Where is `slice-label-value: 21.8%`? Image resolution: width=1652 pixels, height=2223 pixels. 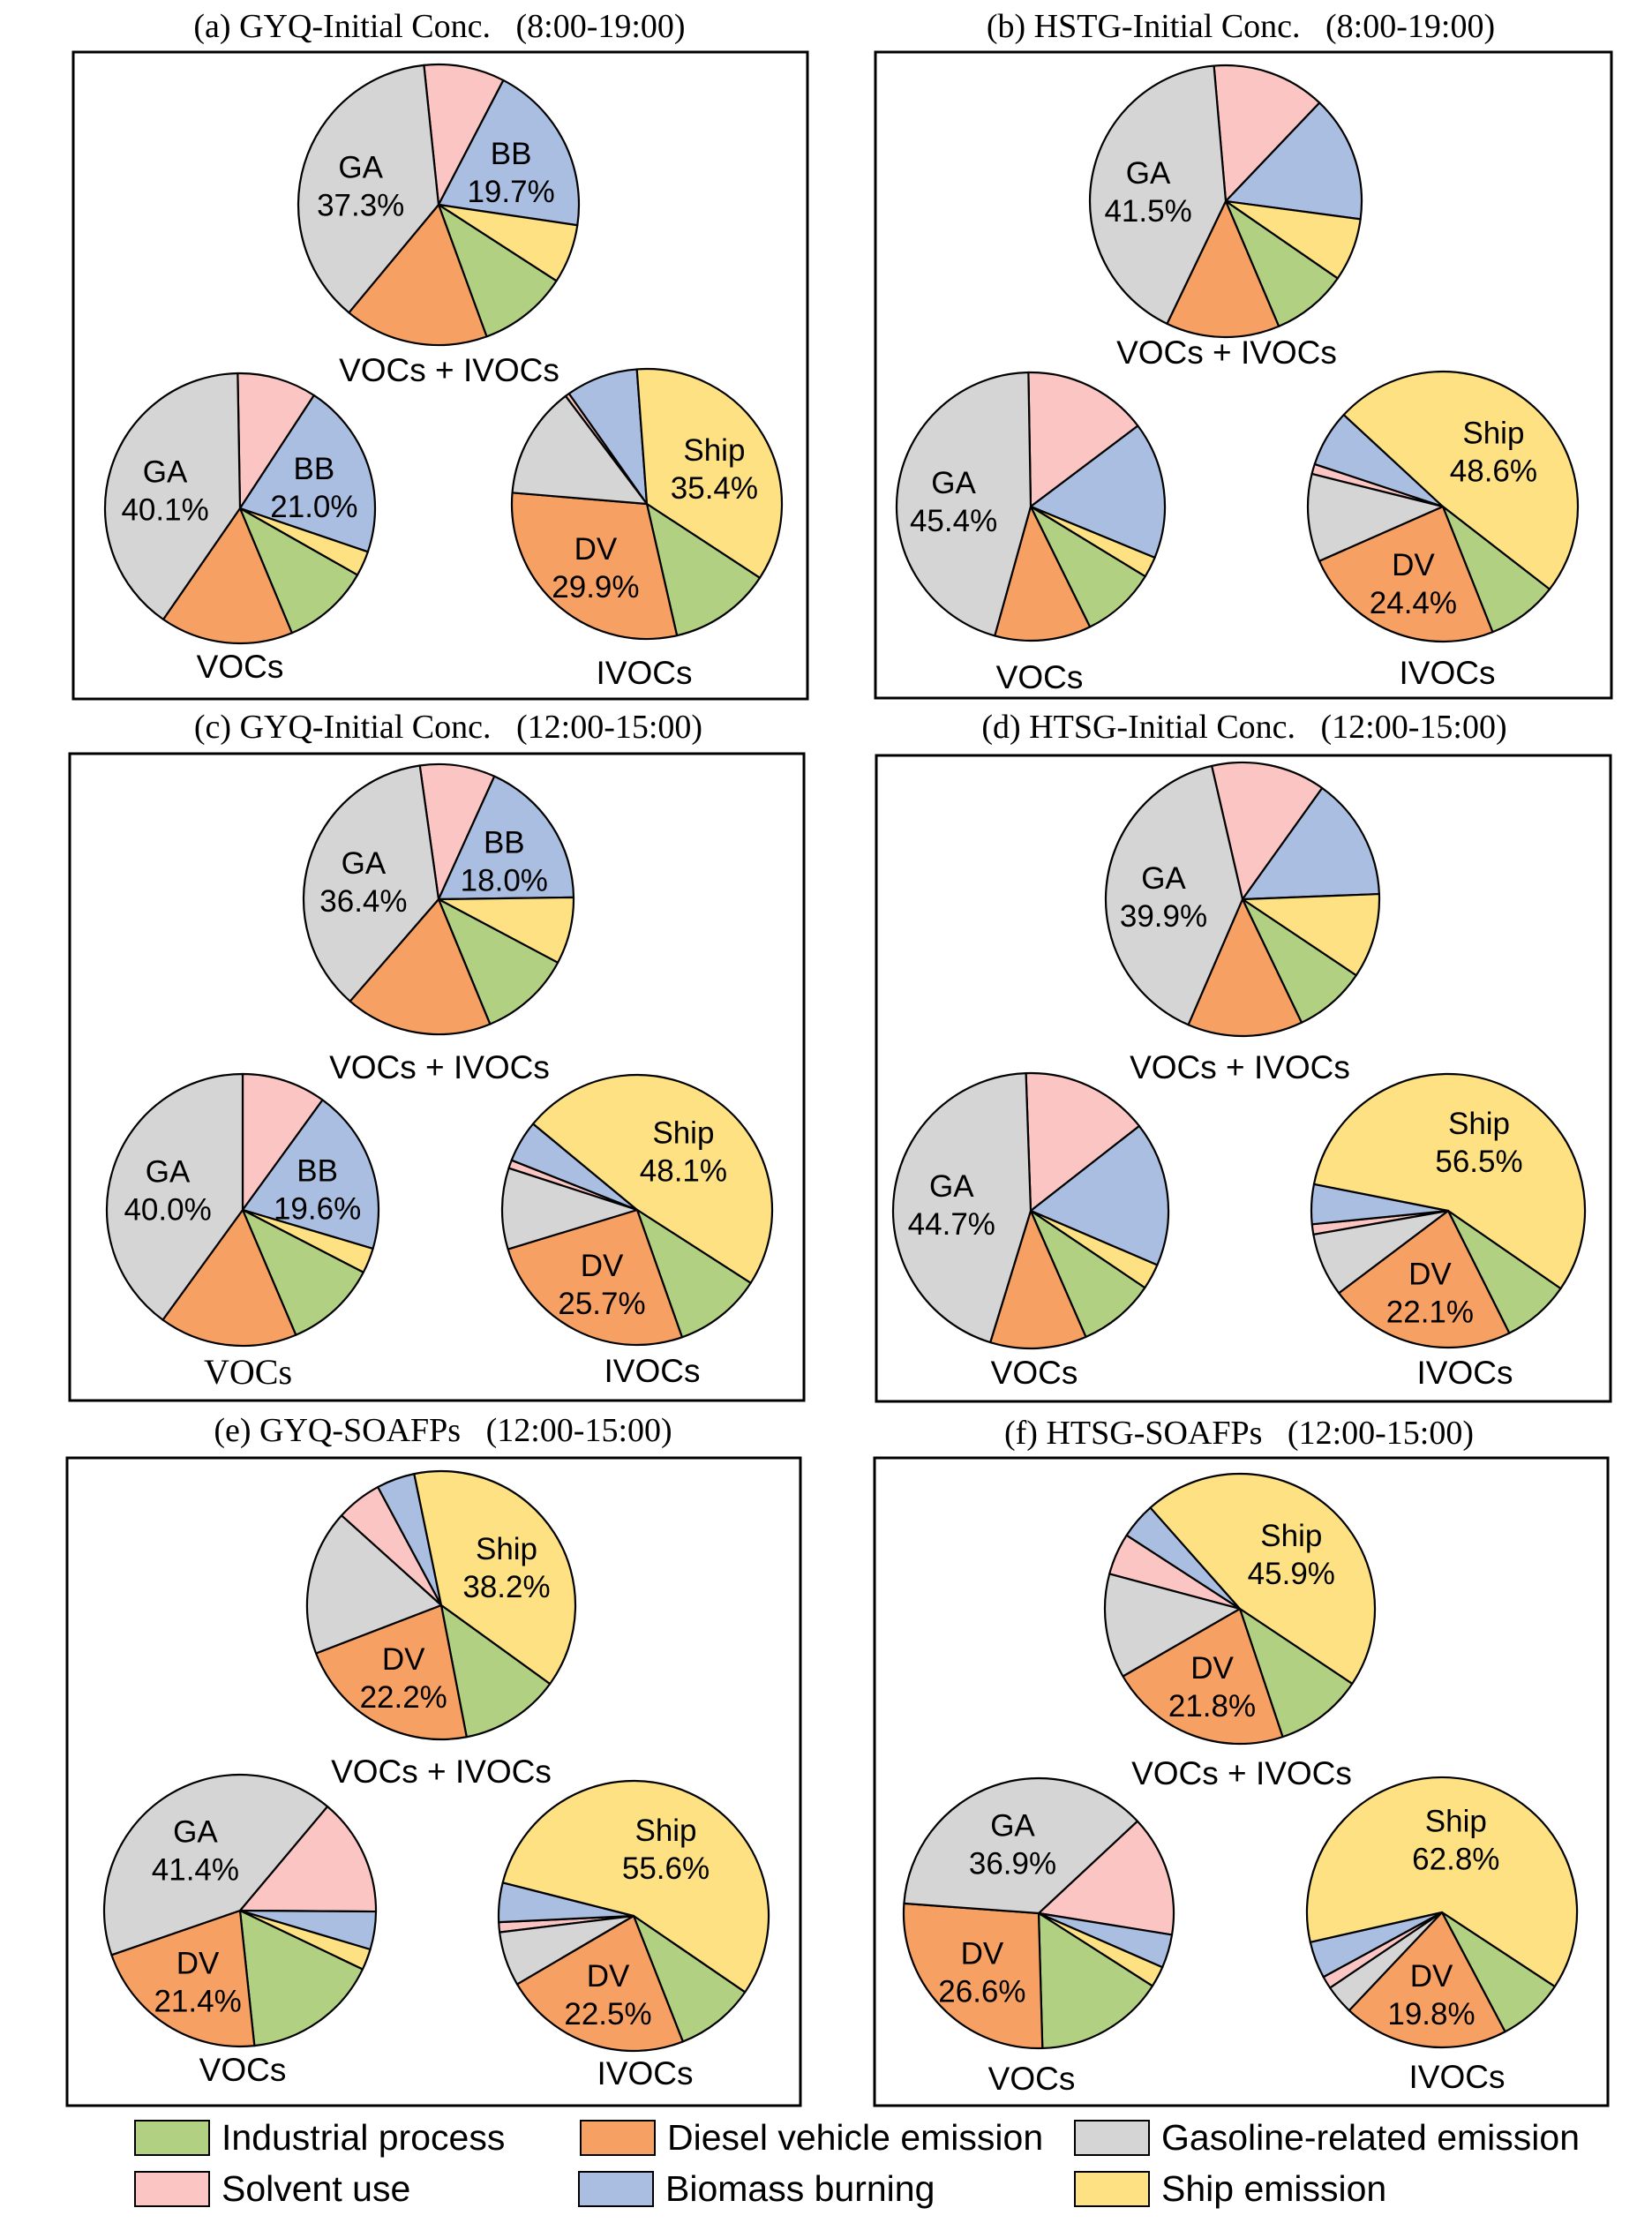 slice-label-value: 21.8% is located at coordinates (1212, 1706).